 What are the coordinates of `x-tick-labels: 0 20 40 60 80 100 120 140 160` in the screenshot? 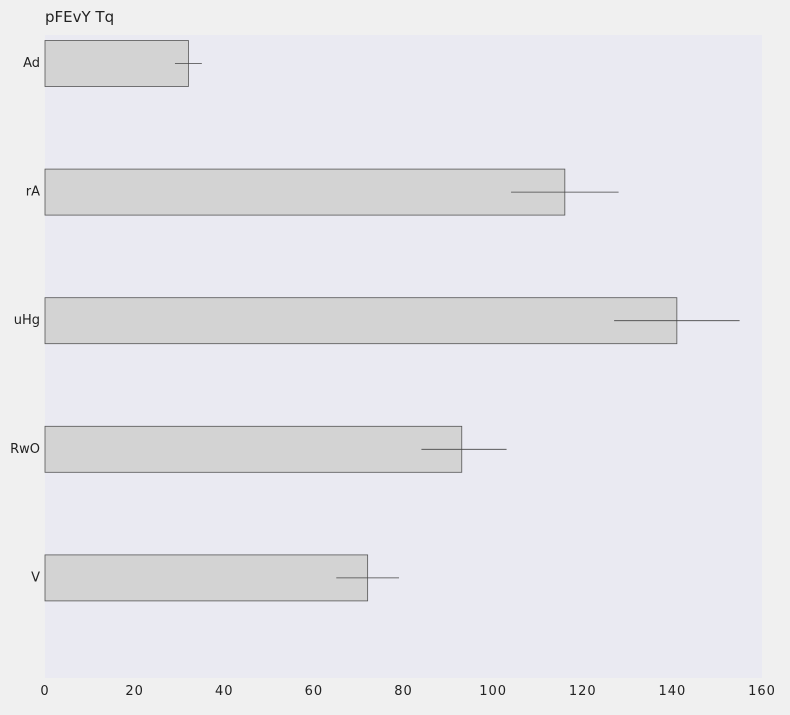 It's located at (408, 691).